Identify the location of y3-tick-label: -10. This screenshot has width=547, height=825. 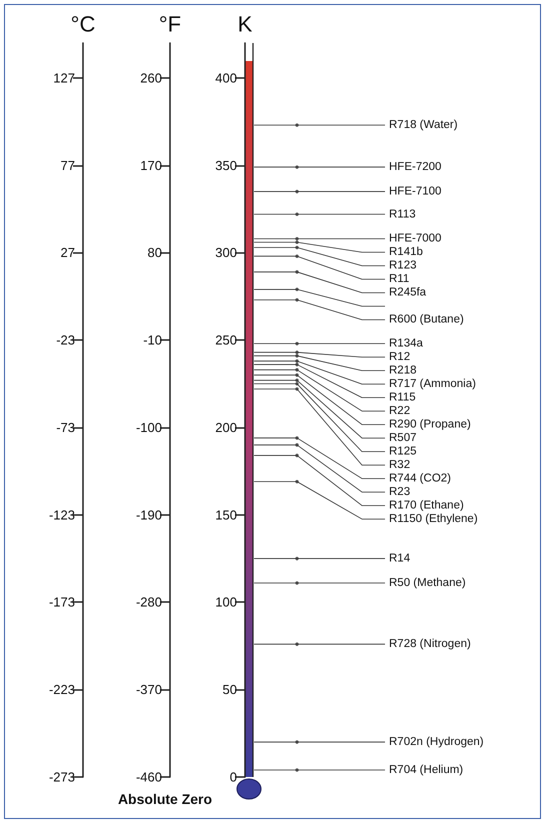
(152, 340).